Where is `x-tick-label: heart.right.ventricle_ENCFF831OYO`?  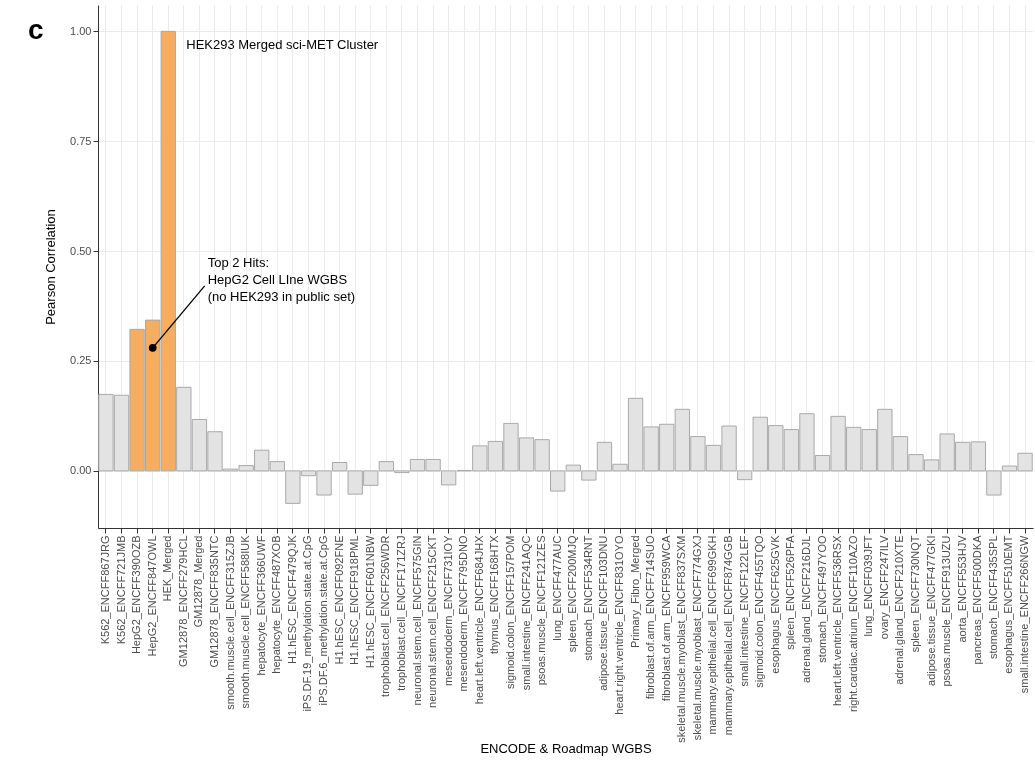 x-tick-label: heart.right.ventricle_ENCFF831OYO is located at coordinates (619, 625).